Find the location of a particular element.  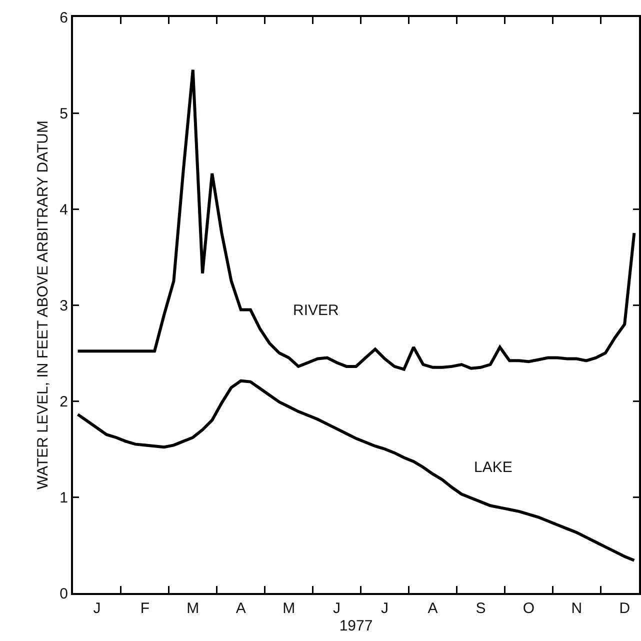

y-axis-title: WATER LEVEL, IN FEET ABOVE ARBITRARY DATUM is located at coordinates (43, 305).